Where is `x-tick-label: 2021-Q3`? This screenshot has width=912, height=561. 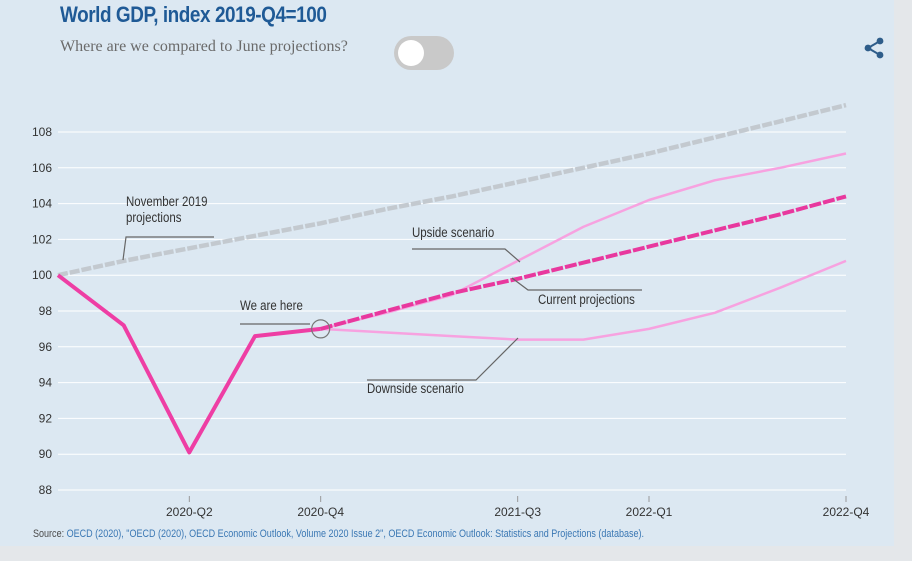
x-tick-label: 2021-Q3 is located at coordinates (517, 512).